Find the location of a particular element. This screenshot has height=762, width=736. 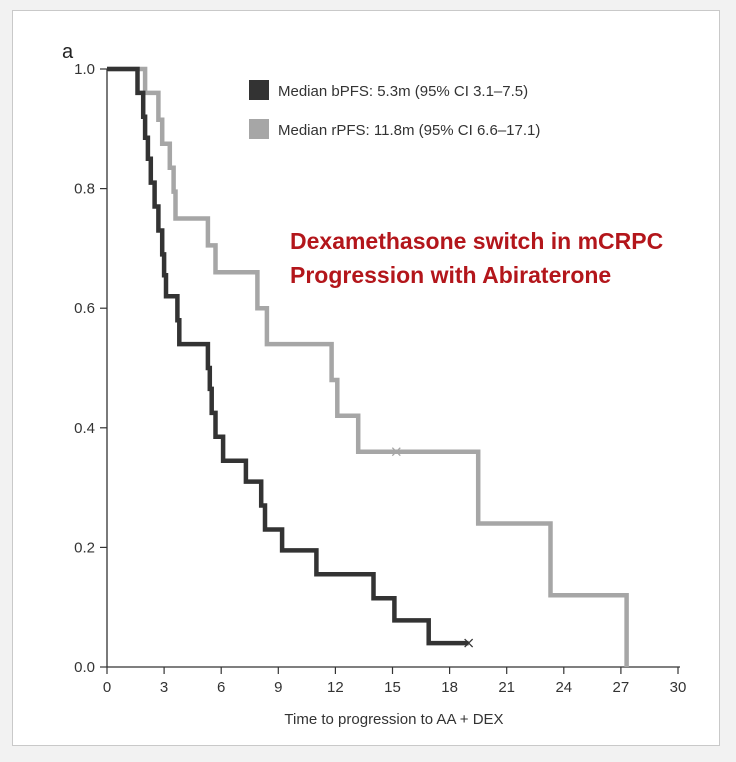

x-tick-label: 6 is located at coordinates (221, 687).